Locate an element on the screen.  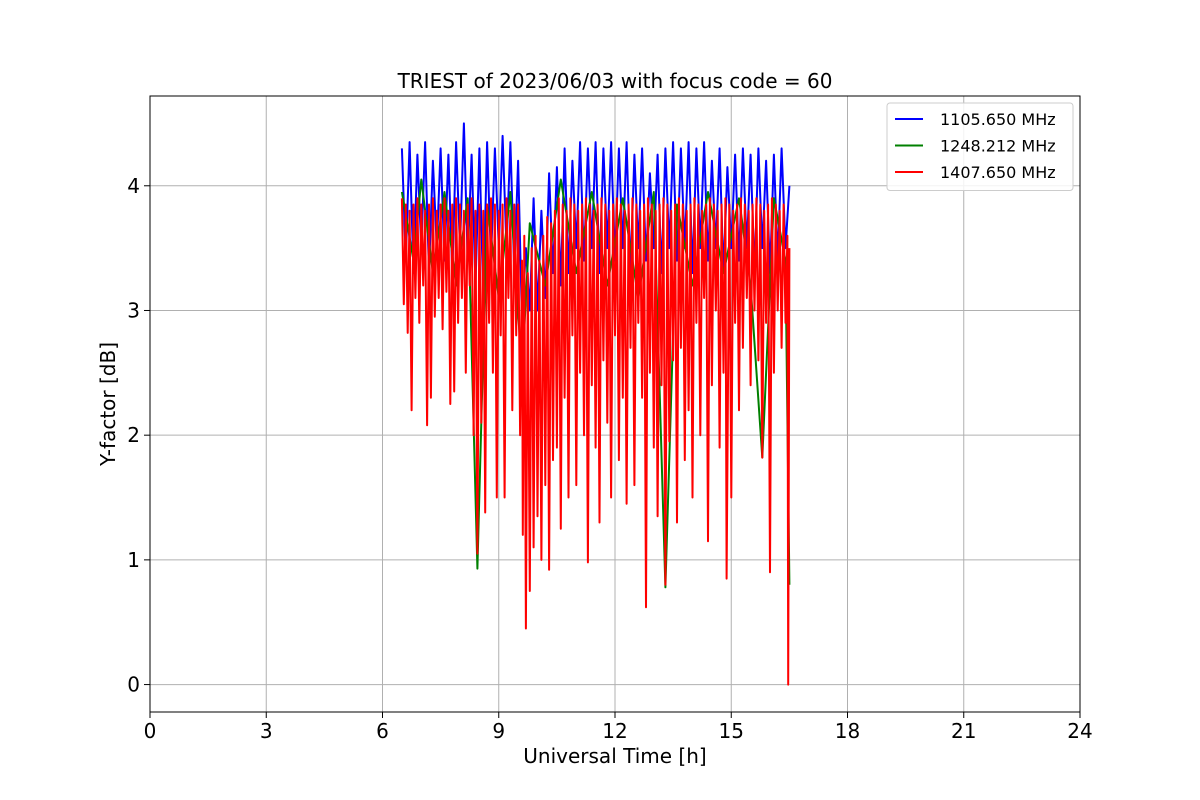
x-tick-label: 12 is located at coordinates (614, 731).